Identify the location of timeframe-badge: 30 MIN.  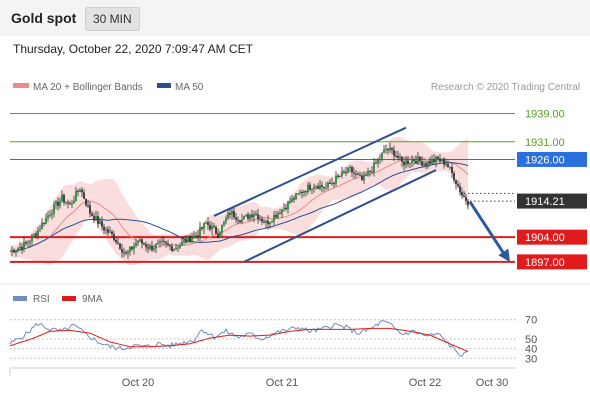
(112, 19).